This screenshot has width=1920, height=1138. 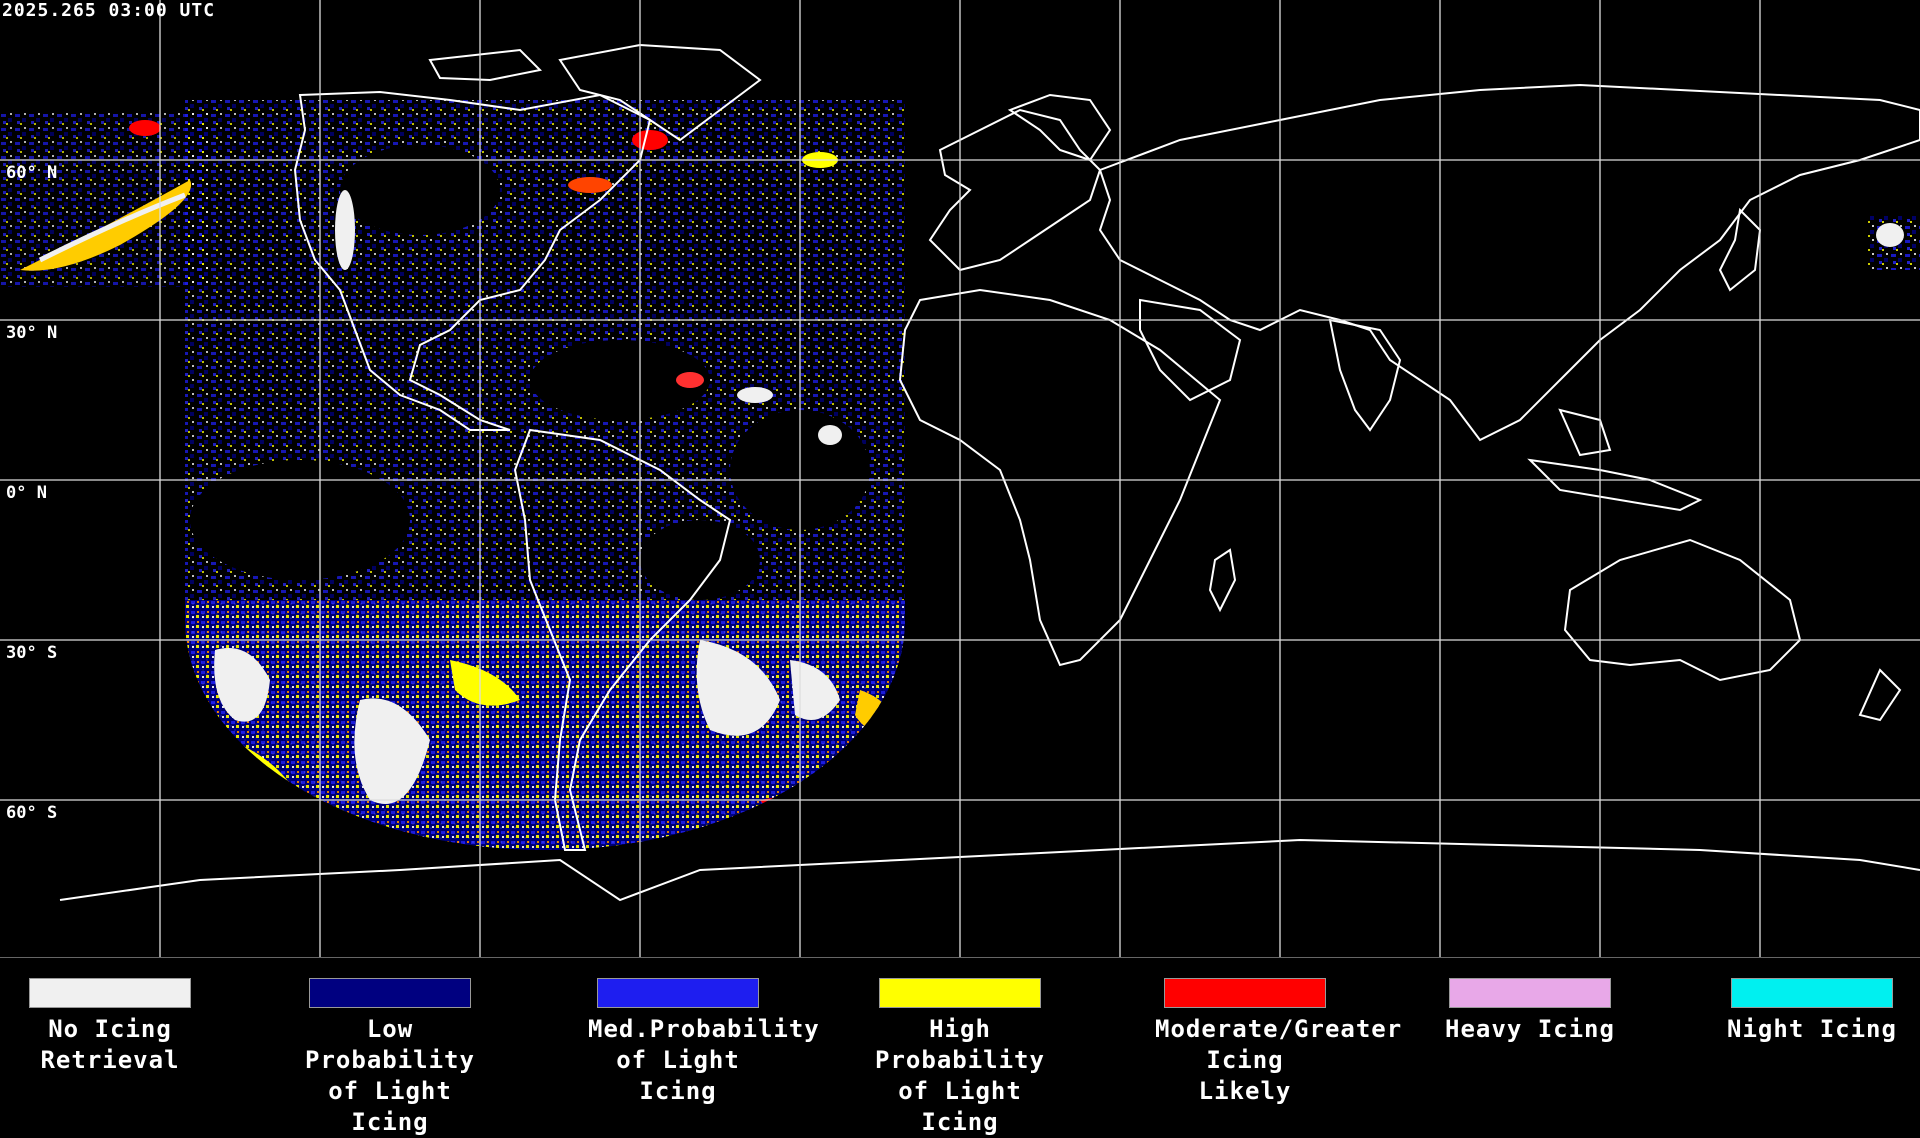 I want to click on legend-label-night: Night Icing, so click(x=1812, y=1029).